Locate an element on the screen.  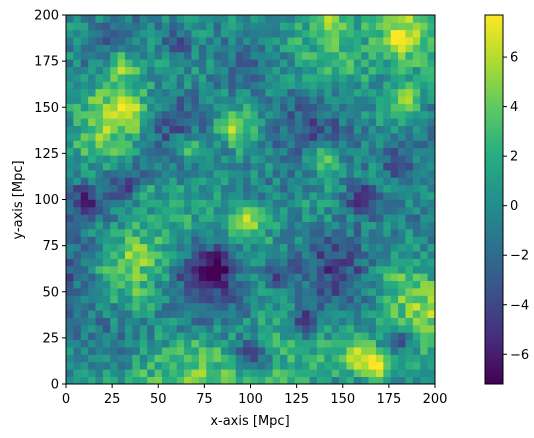
y-tick-label: 200 is located at coordinates (46, 16).